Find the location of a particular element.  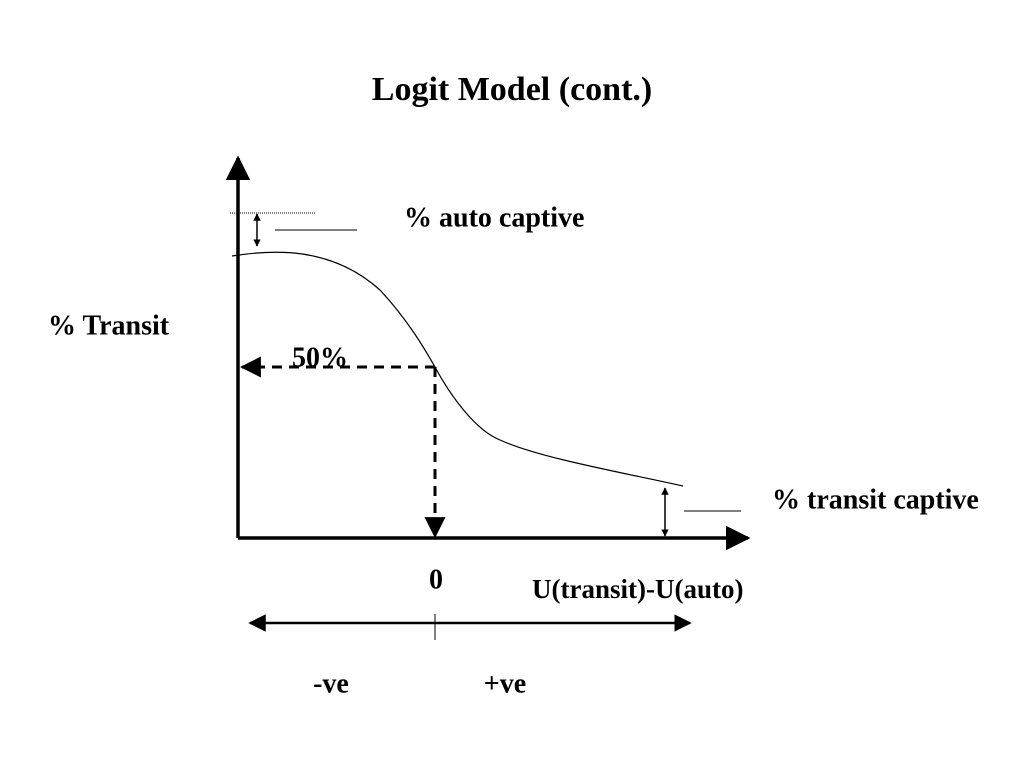

transit-captive-label: % transit captive is located at coordinates (875, 499).